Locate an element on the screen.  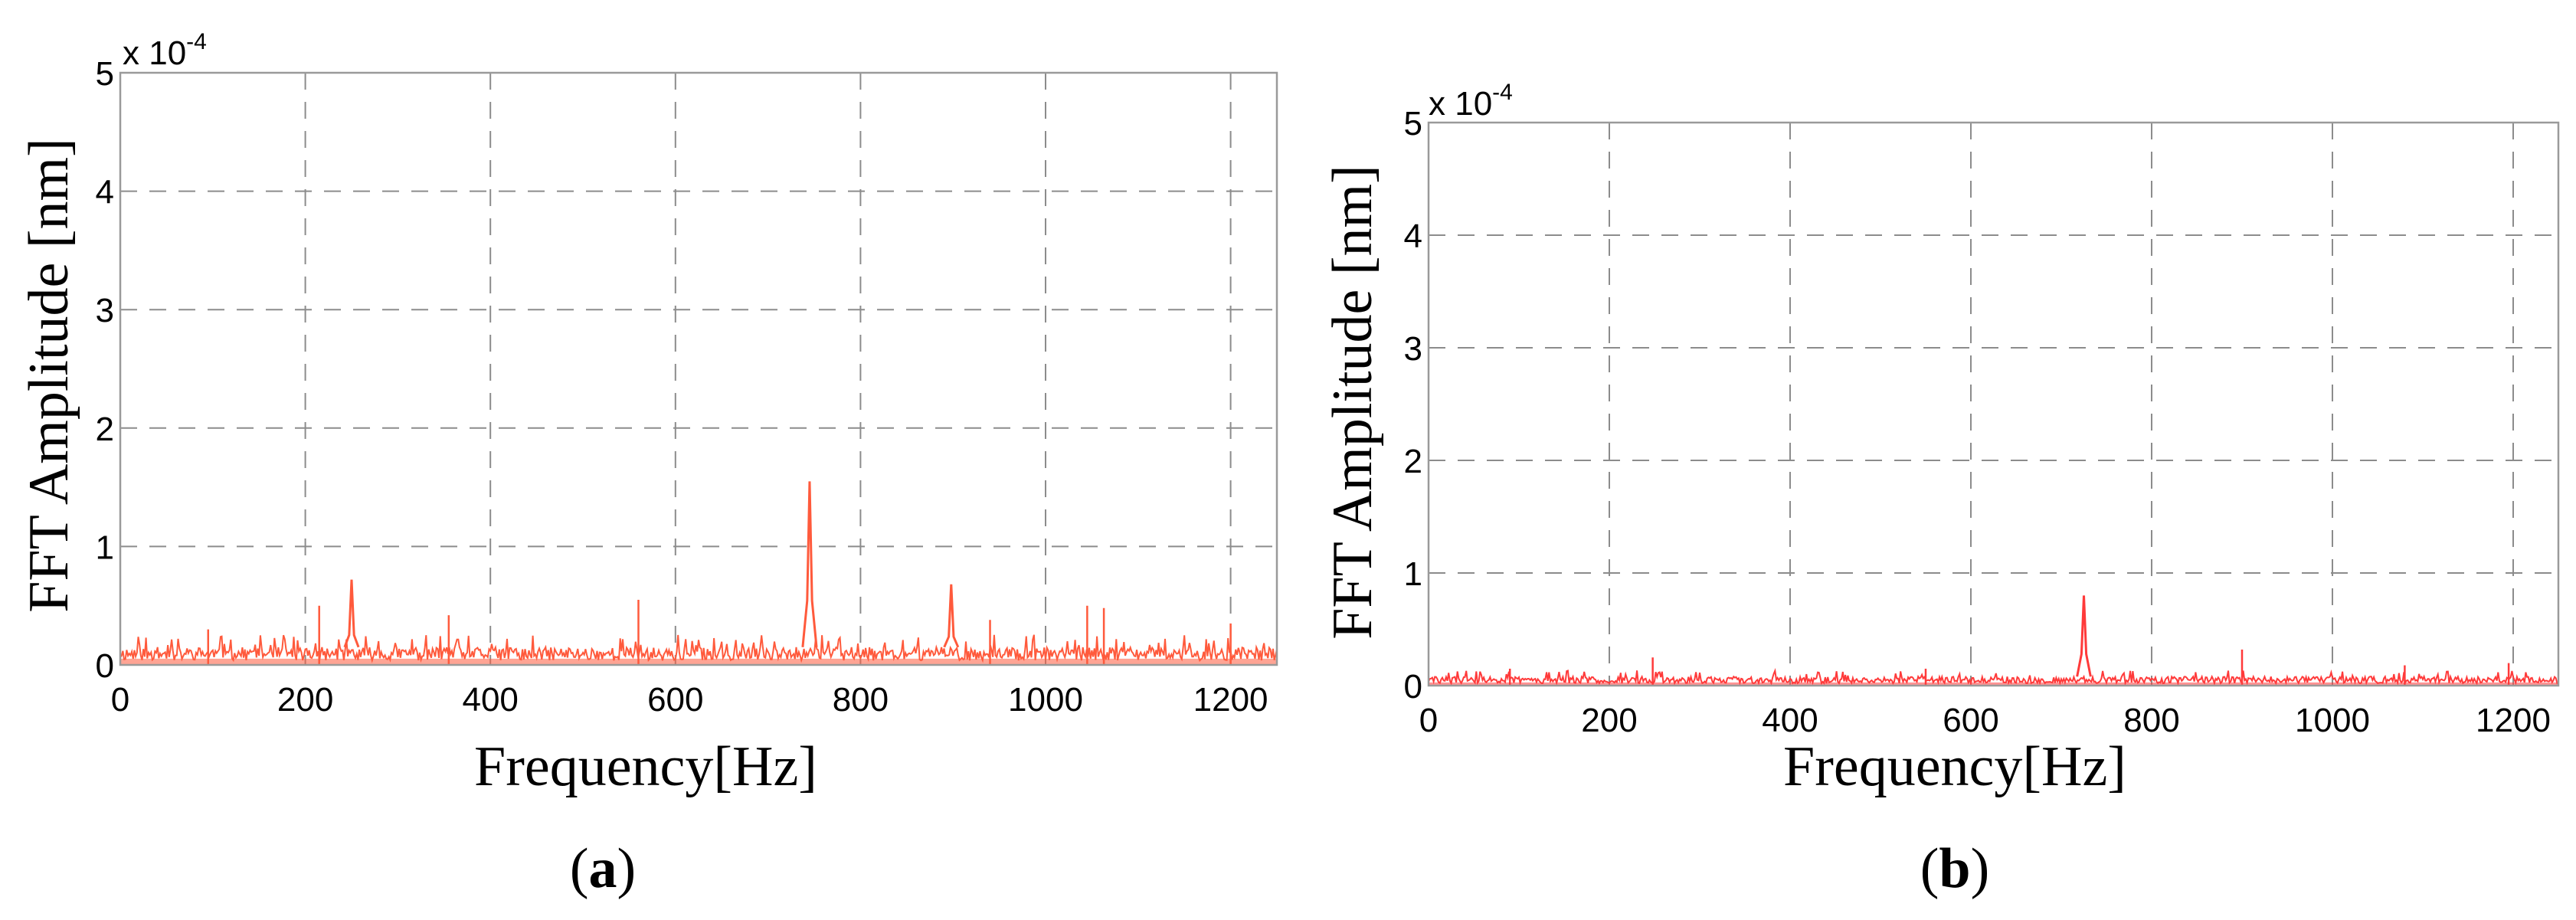
x-tick-label-a: 400 is located at coordinates (490, 700).